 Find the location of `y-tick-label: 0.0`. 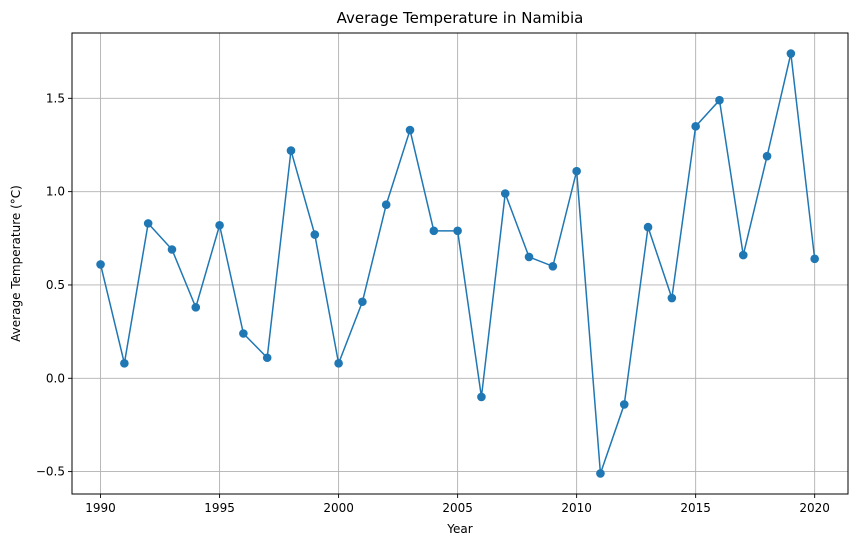

y-tick-label: 0.0 is located at coordinates (55, 378).